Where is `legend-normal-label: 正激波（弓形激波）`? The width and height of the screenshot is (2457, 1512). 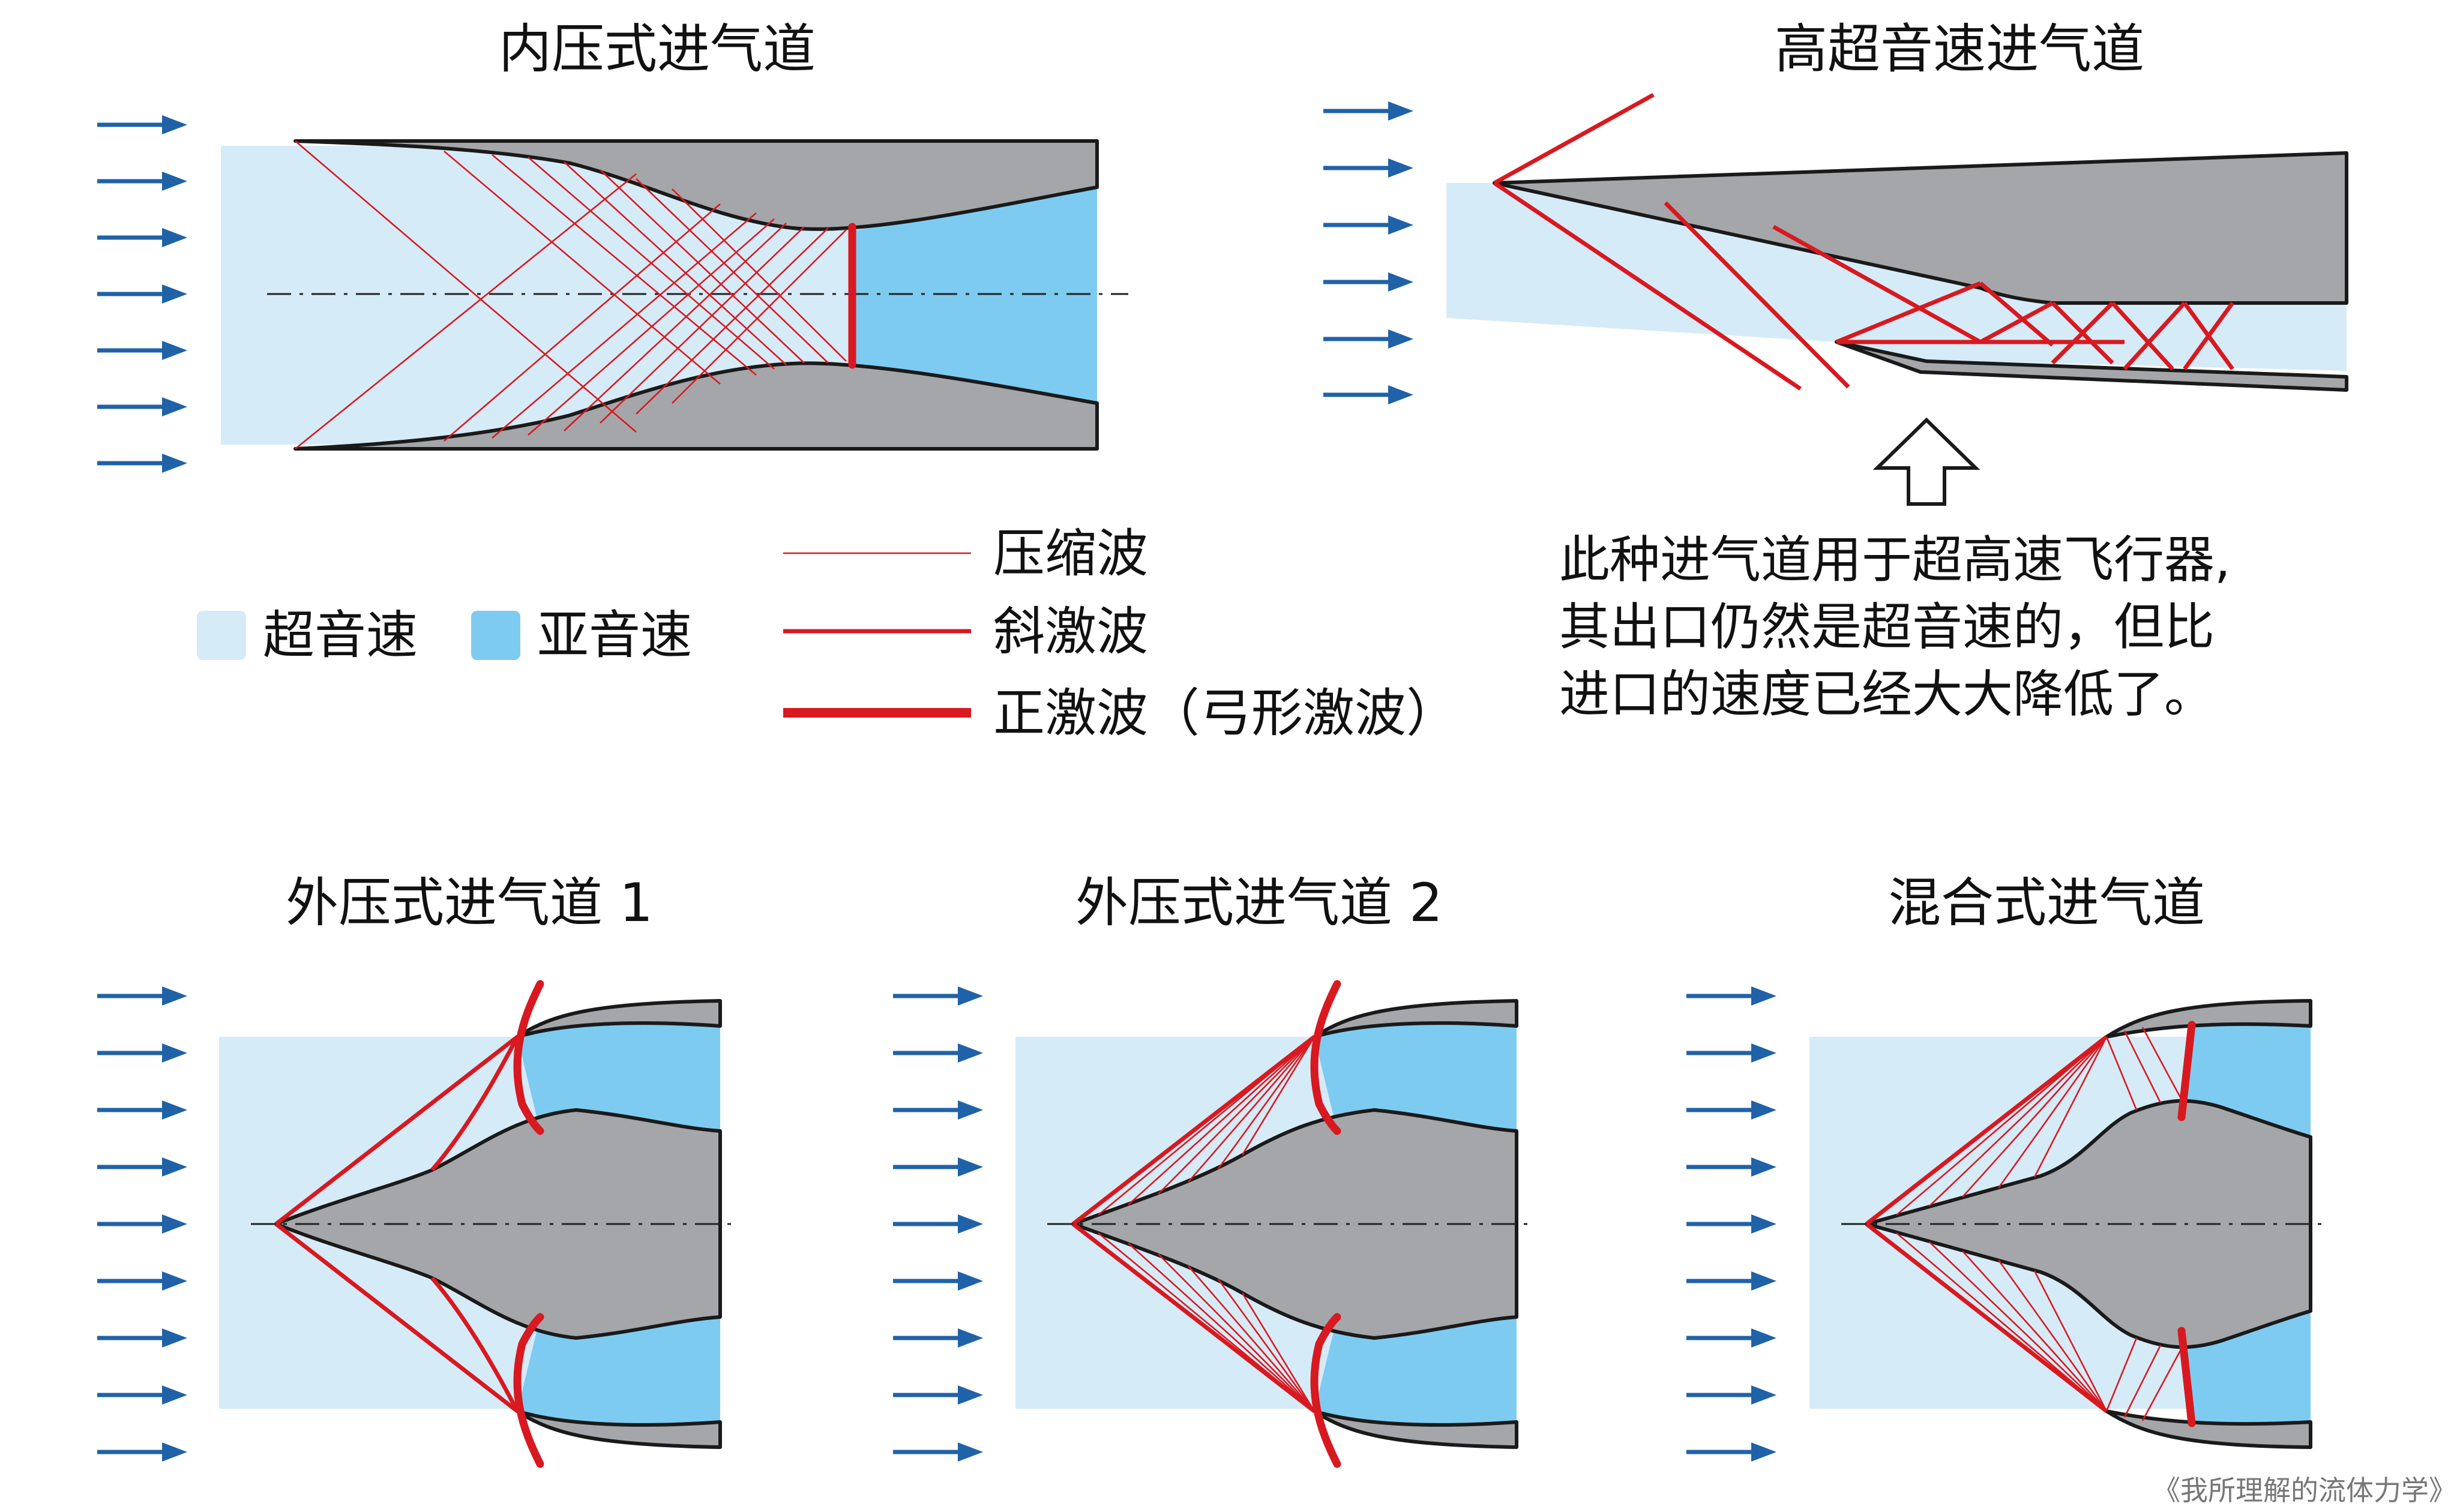 legend-normal-label: 正激波（弓形激波） is located at coordinates (1225, 713).